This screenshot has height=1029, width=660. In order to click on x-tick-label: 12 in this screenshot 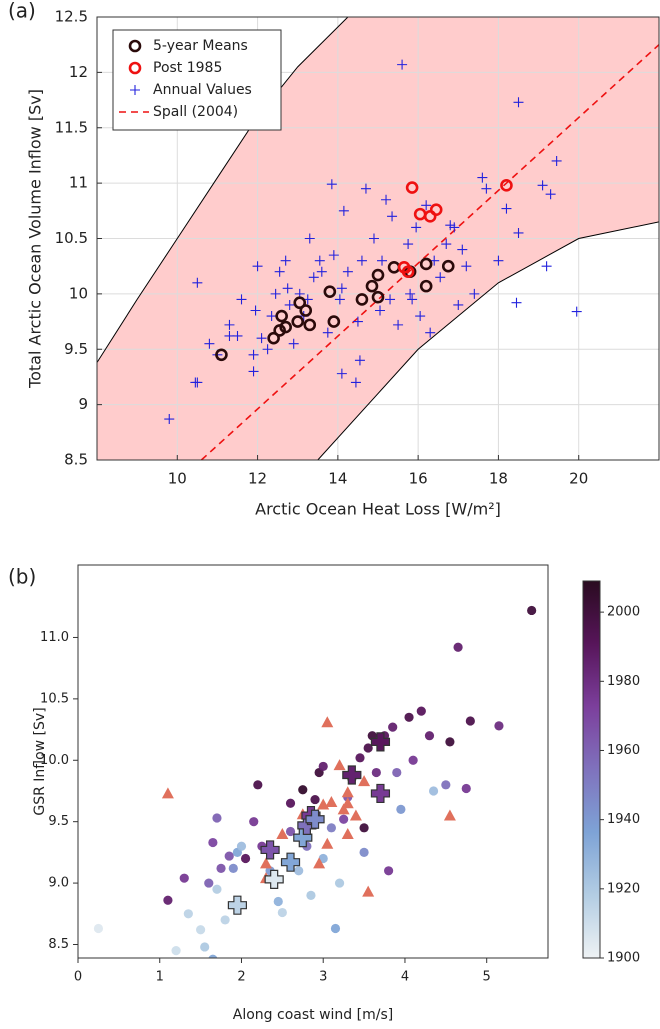, I will do `click(257, 479)`.